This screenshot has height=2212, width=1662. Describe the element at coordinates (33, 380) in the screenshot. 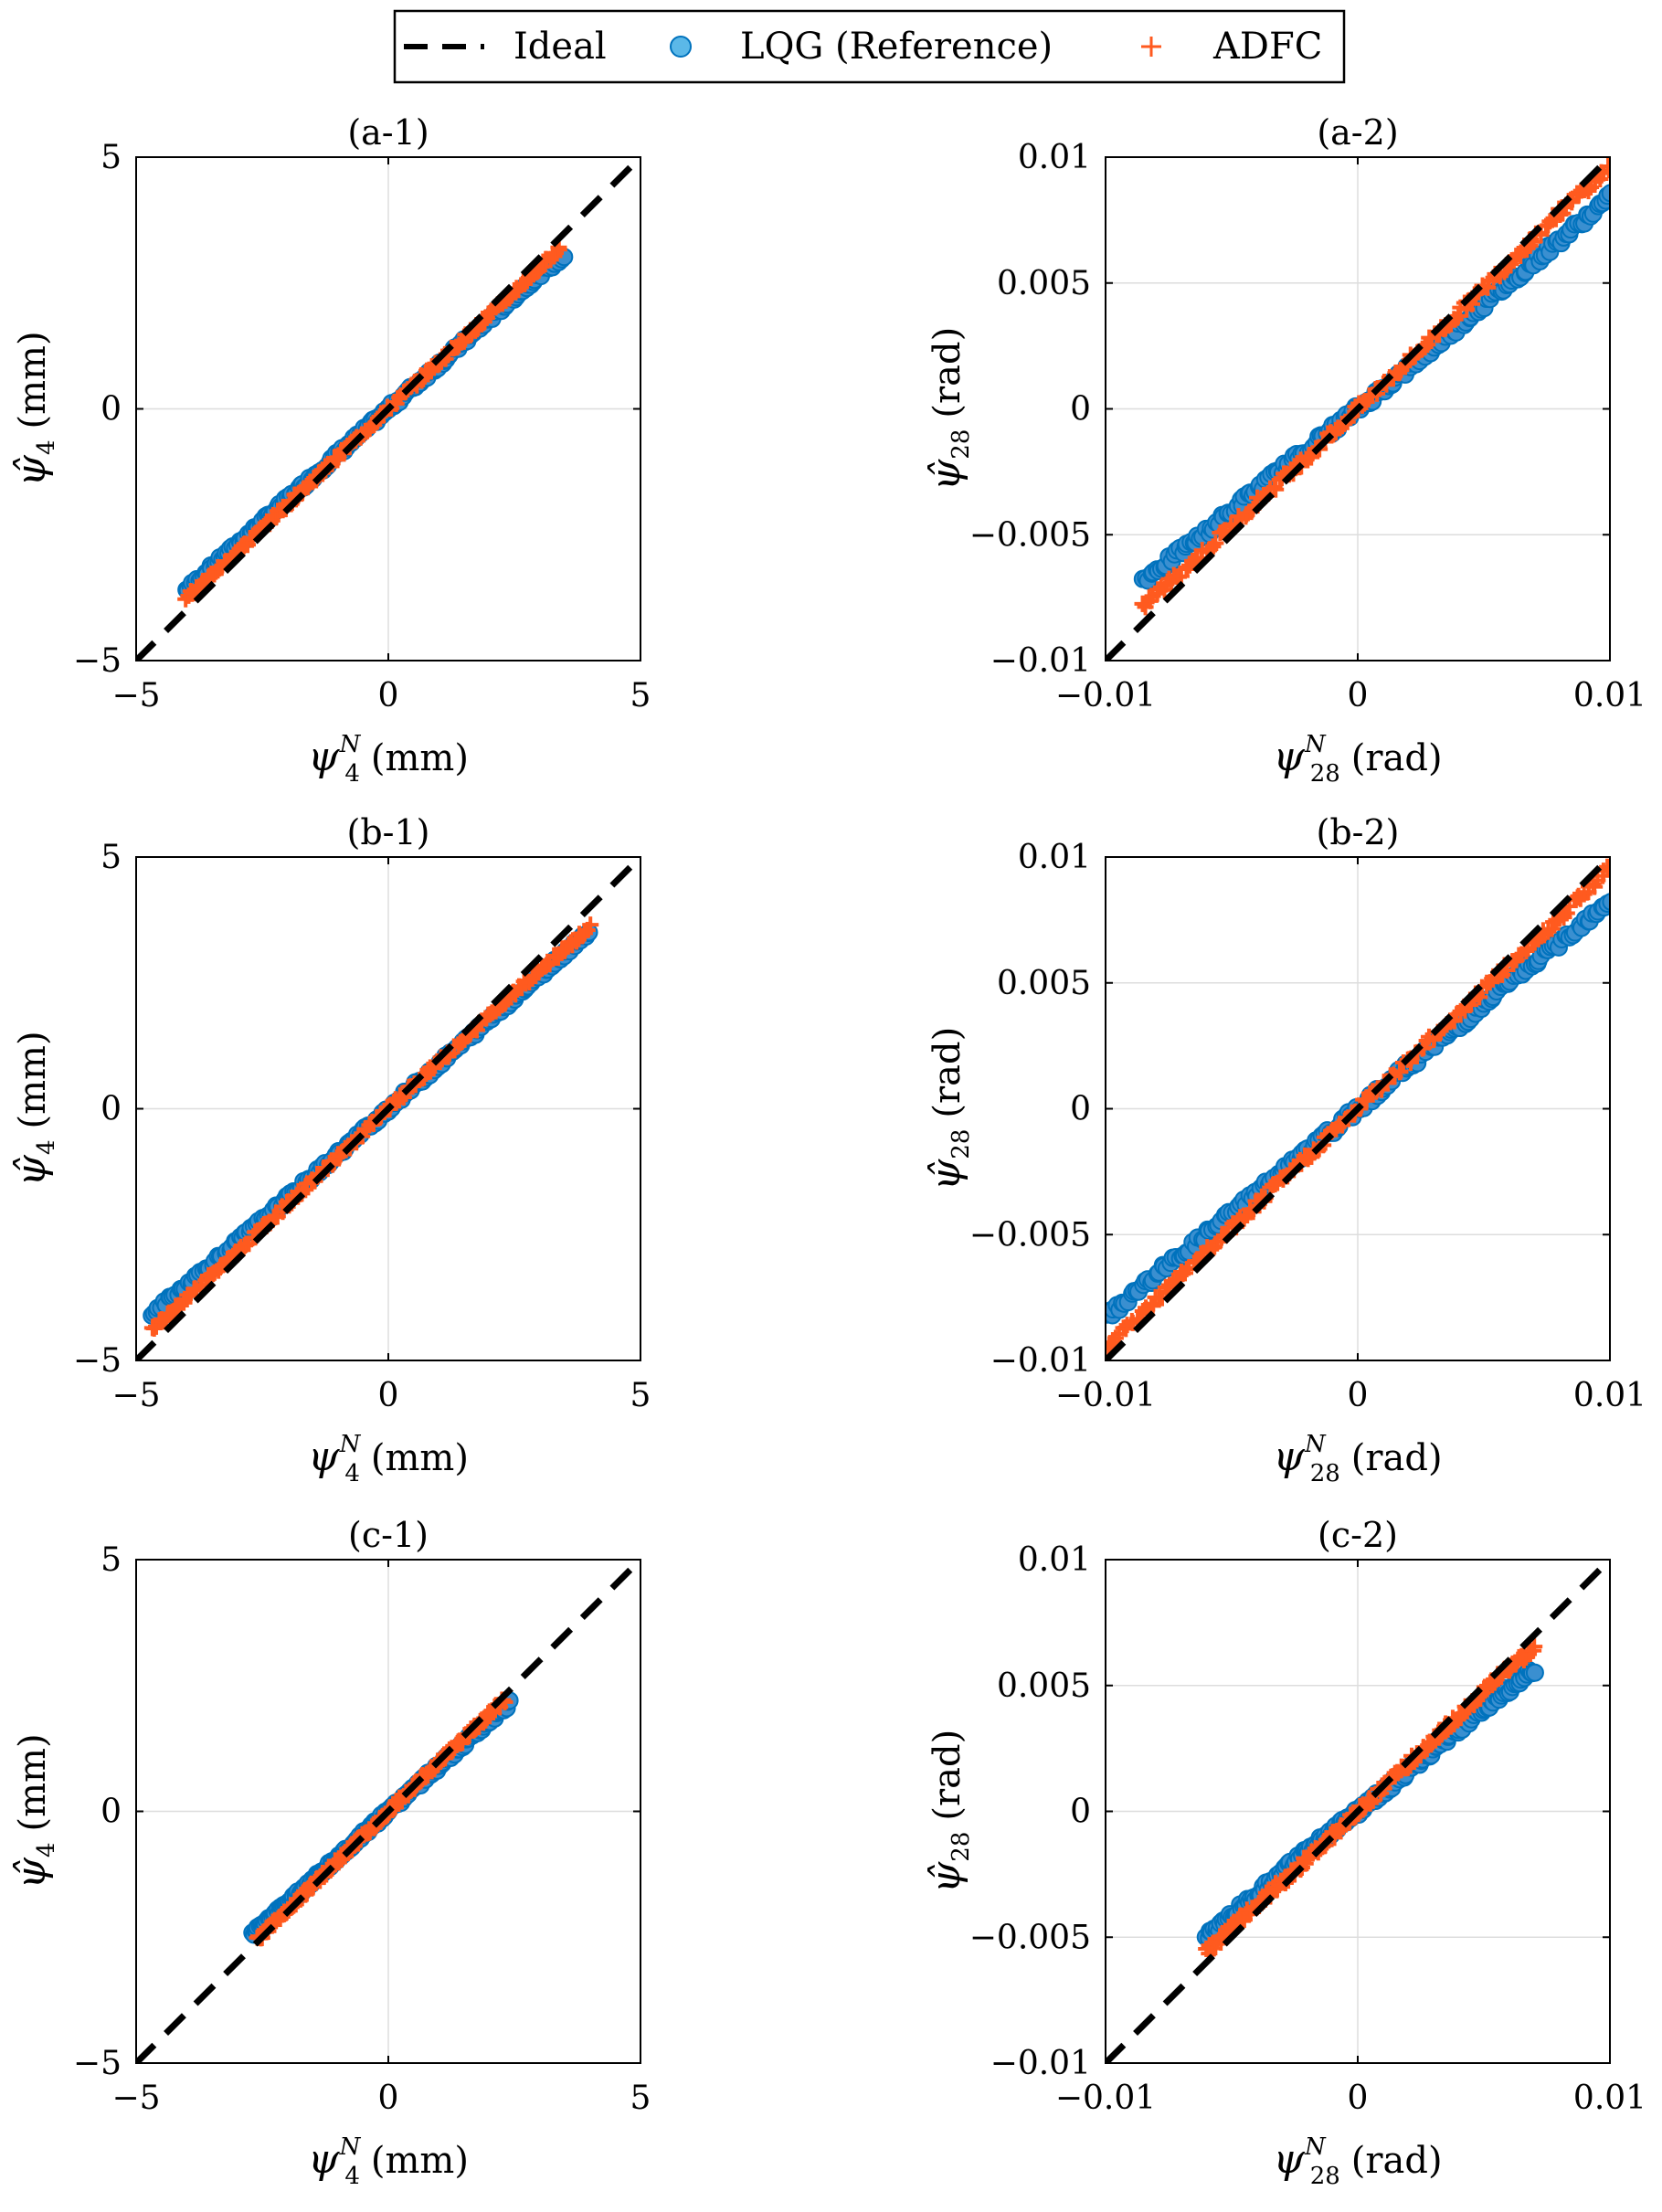

I see `y-axis-label-unit: (mm)` at that location.